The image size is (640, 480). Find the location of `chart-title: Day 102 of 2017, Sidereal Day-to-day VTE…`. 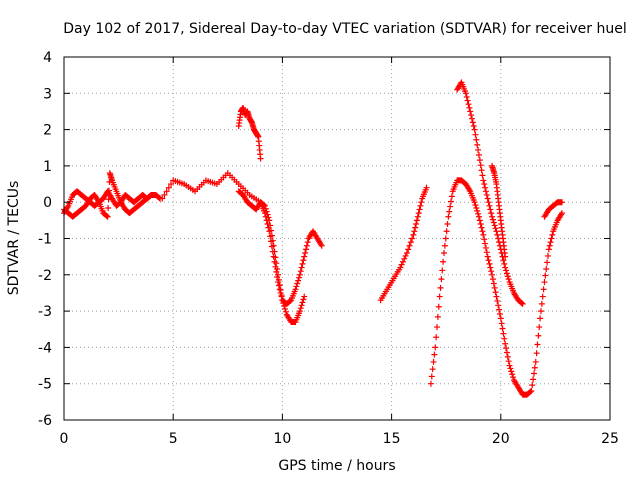

chart-title: Day 102 of 2017, Sidereal Day-to-day VTE… is located at coordinates (344, 29).